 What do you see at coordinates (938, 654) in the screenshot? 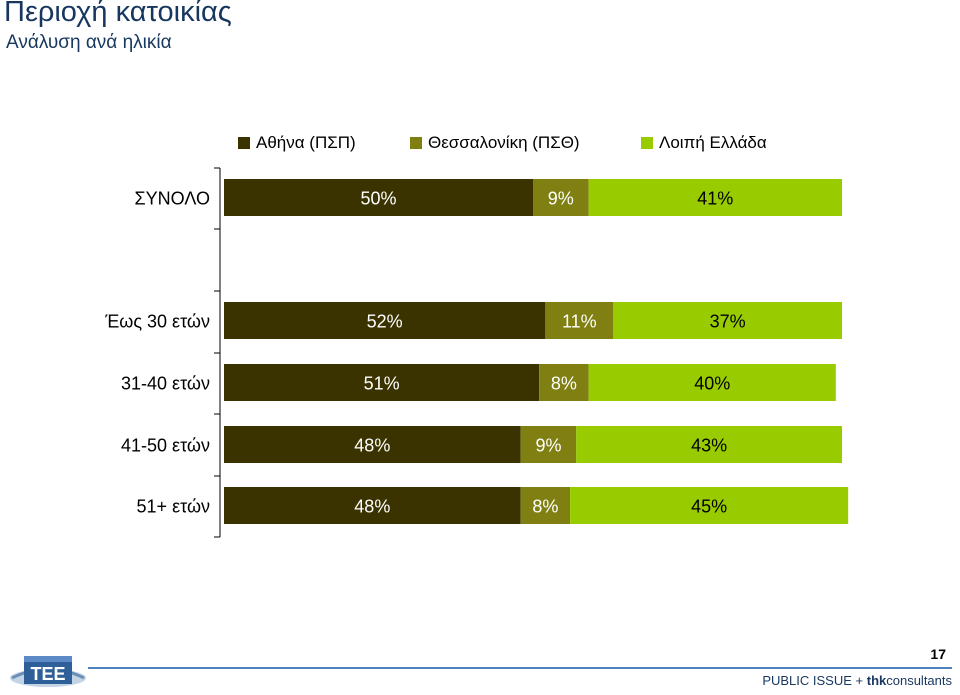
I see `page-number: 17` at bounding box center [938, 654].